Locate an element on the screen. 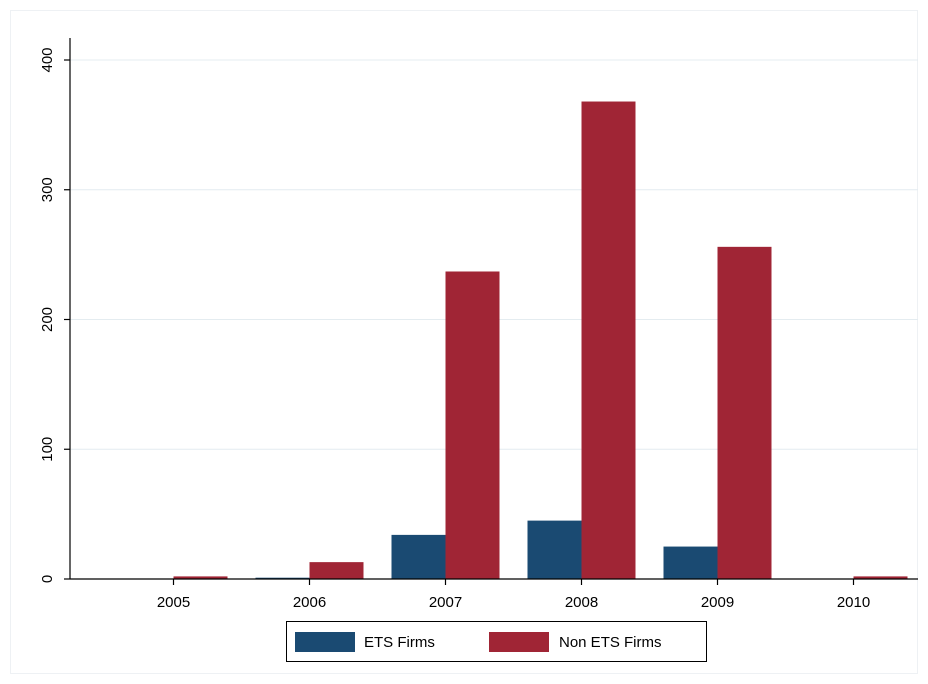  bar-ets-firms-2009 is located at coordinates (690, 562).